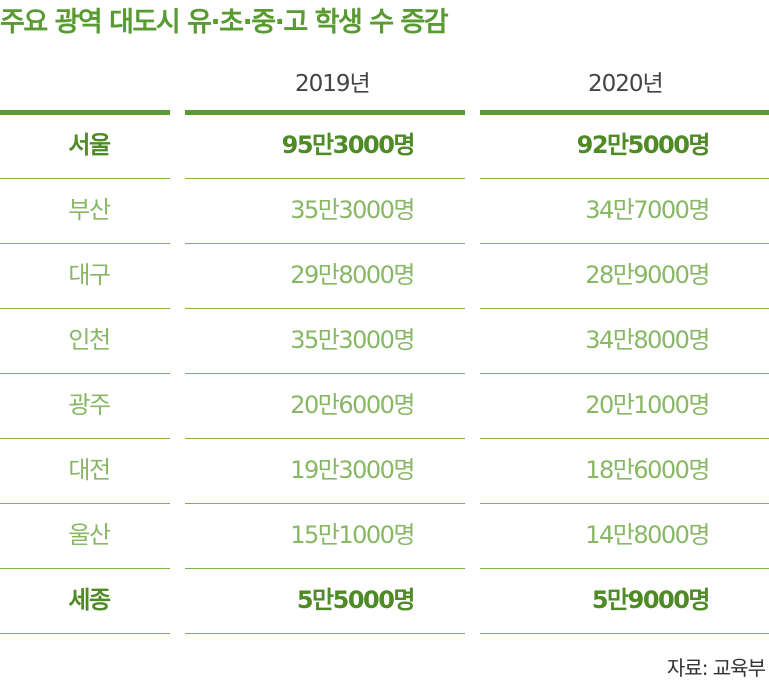 This screenshot has width=769, height=698. What do you see at coordinates (352, 275) in the screenshot?
I see `value-2019-cell: 29만8000명` at bounding box center [352, 275].